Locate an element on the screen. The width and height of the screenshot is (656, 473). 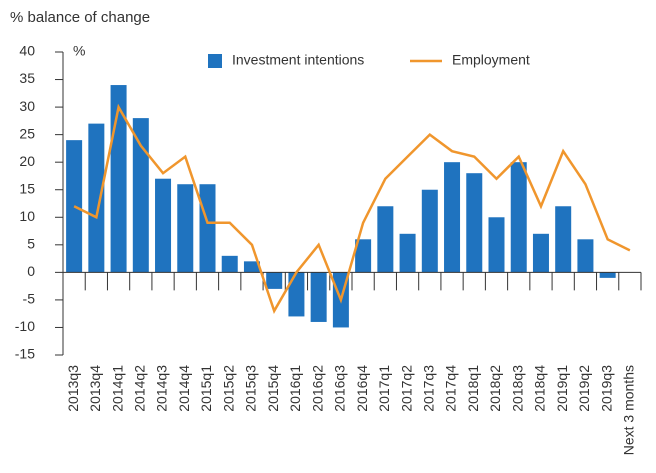
y-tick-label: 5 is located at coordinates (31, 244).